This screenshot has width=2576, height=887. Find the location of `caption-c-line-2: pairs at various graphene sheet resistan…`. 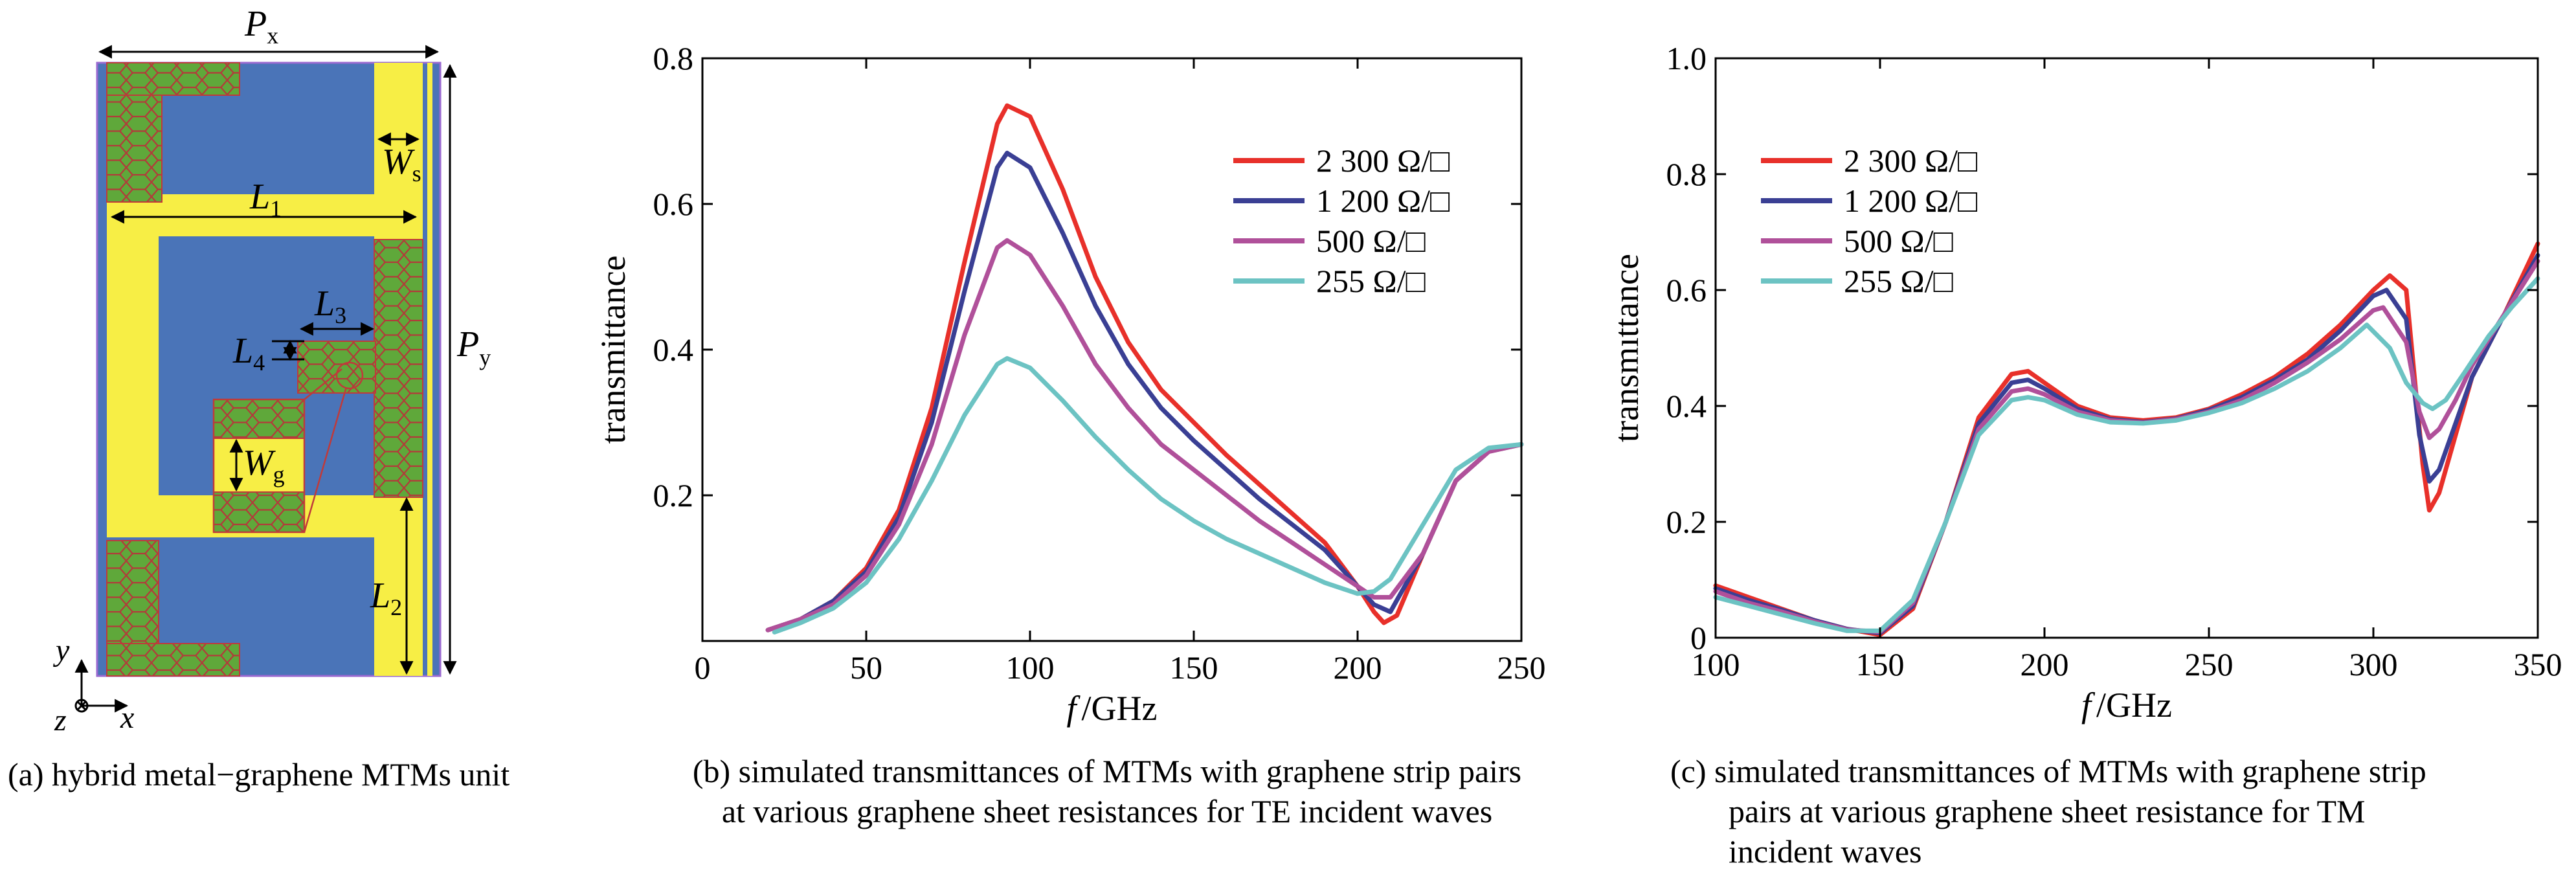

caption-c-line-2: pairs at various graphene sheet resistan… is located at coordinates (2047, 811).